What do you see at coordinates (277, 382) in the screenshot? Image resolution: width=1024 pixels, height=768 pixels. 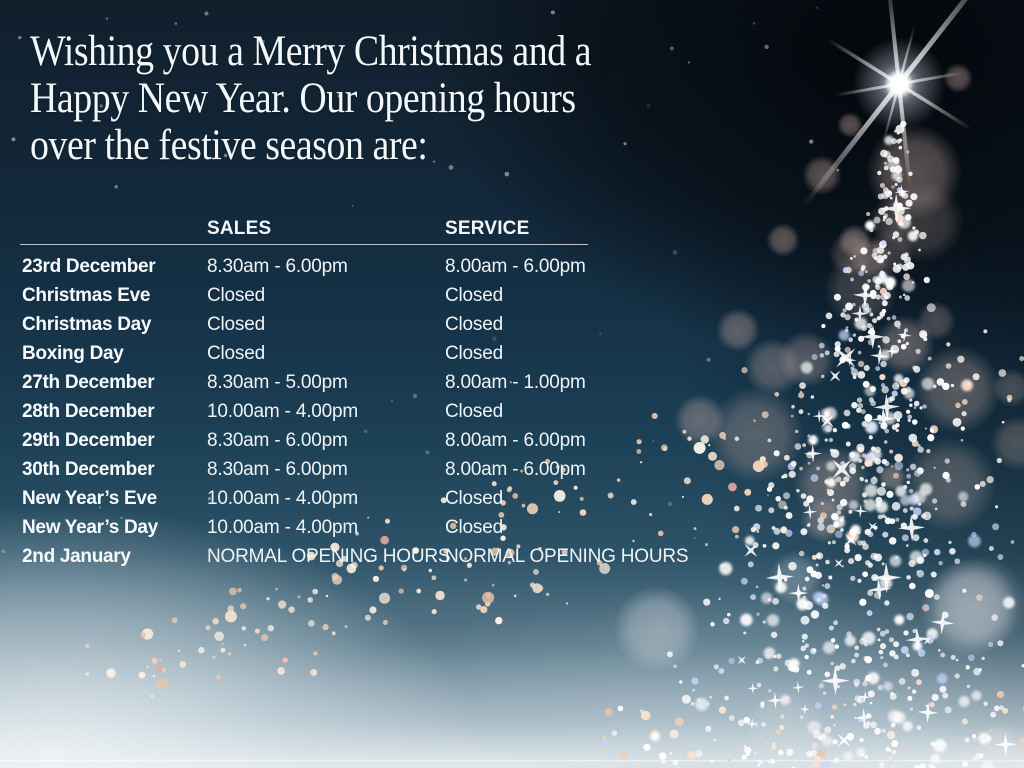 I see `row-sales-hours: 8.30am - 5.00pm` at bounding box center [277, 382].